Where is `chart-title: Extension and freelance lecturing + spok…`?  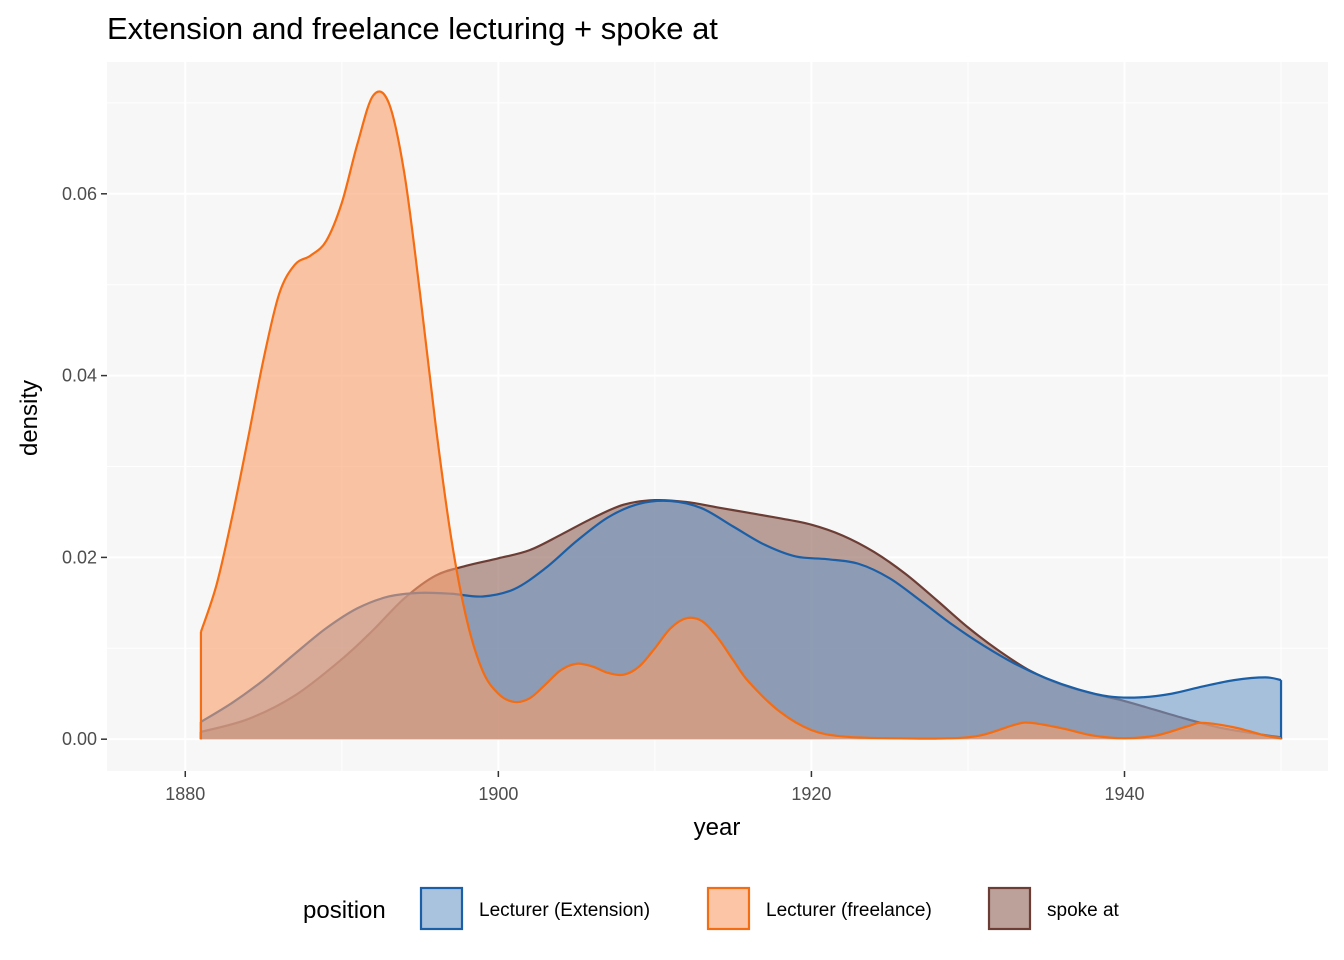 chart-title: Extension and freelance lecturing + spok… is located at coordinates (412, 28).